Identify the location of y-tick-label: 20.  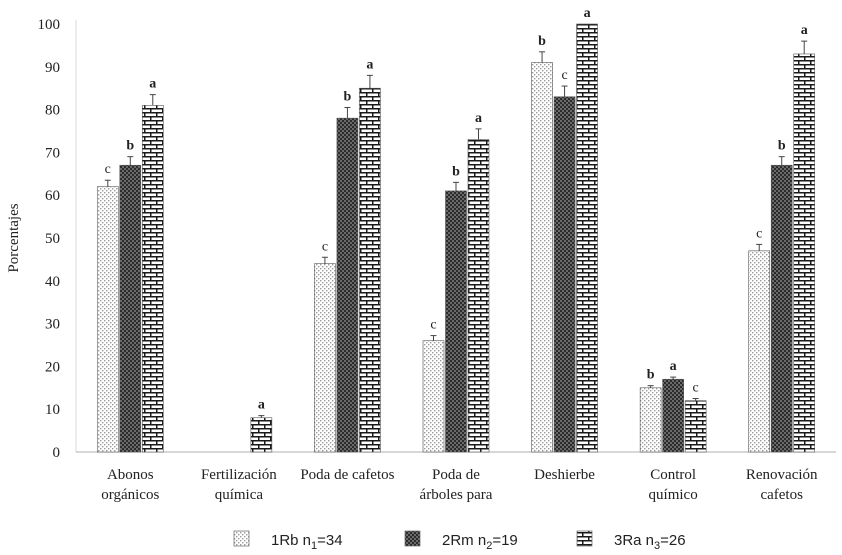
(52, 367).